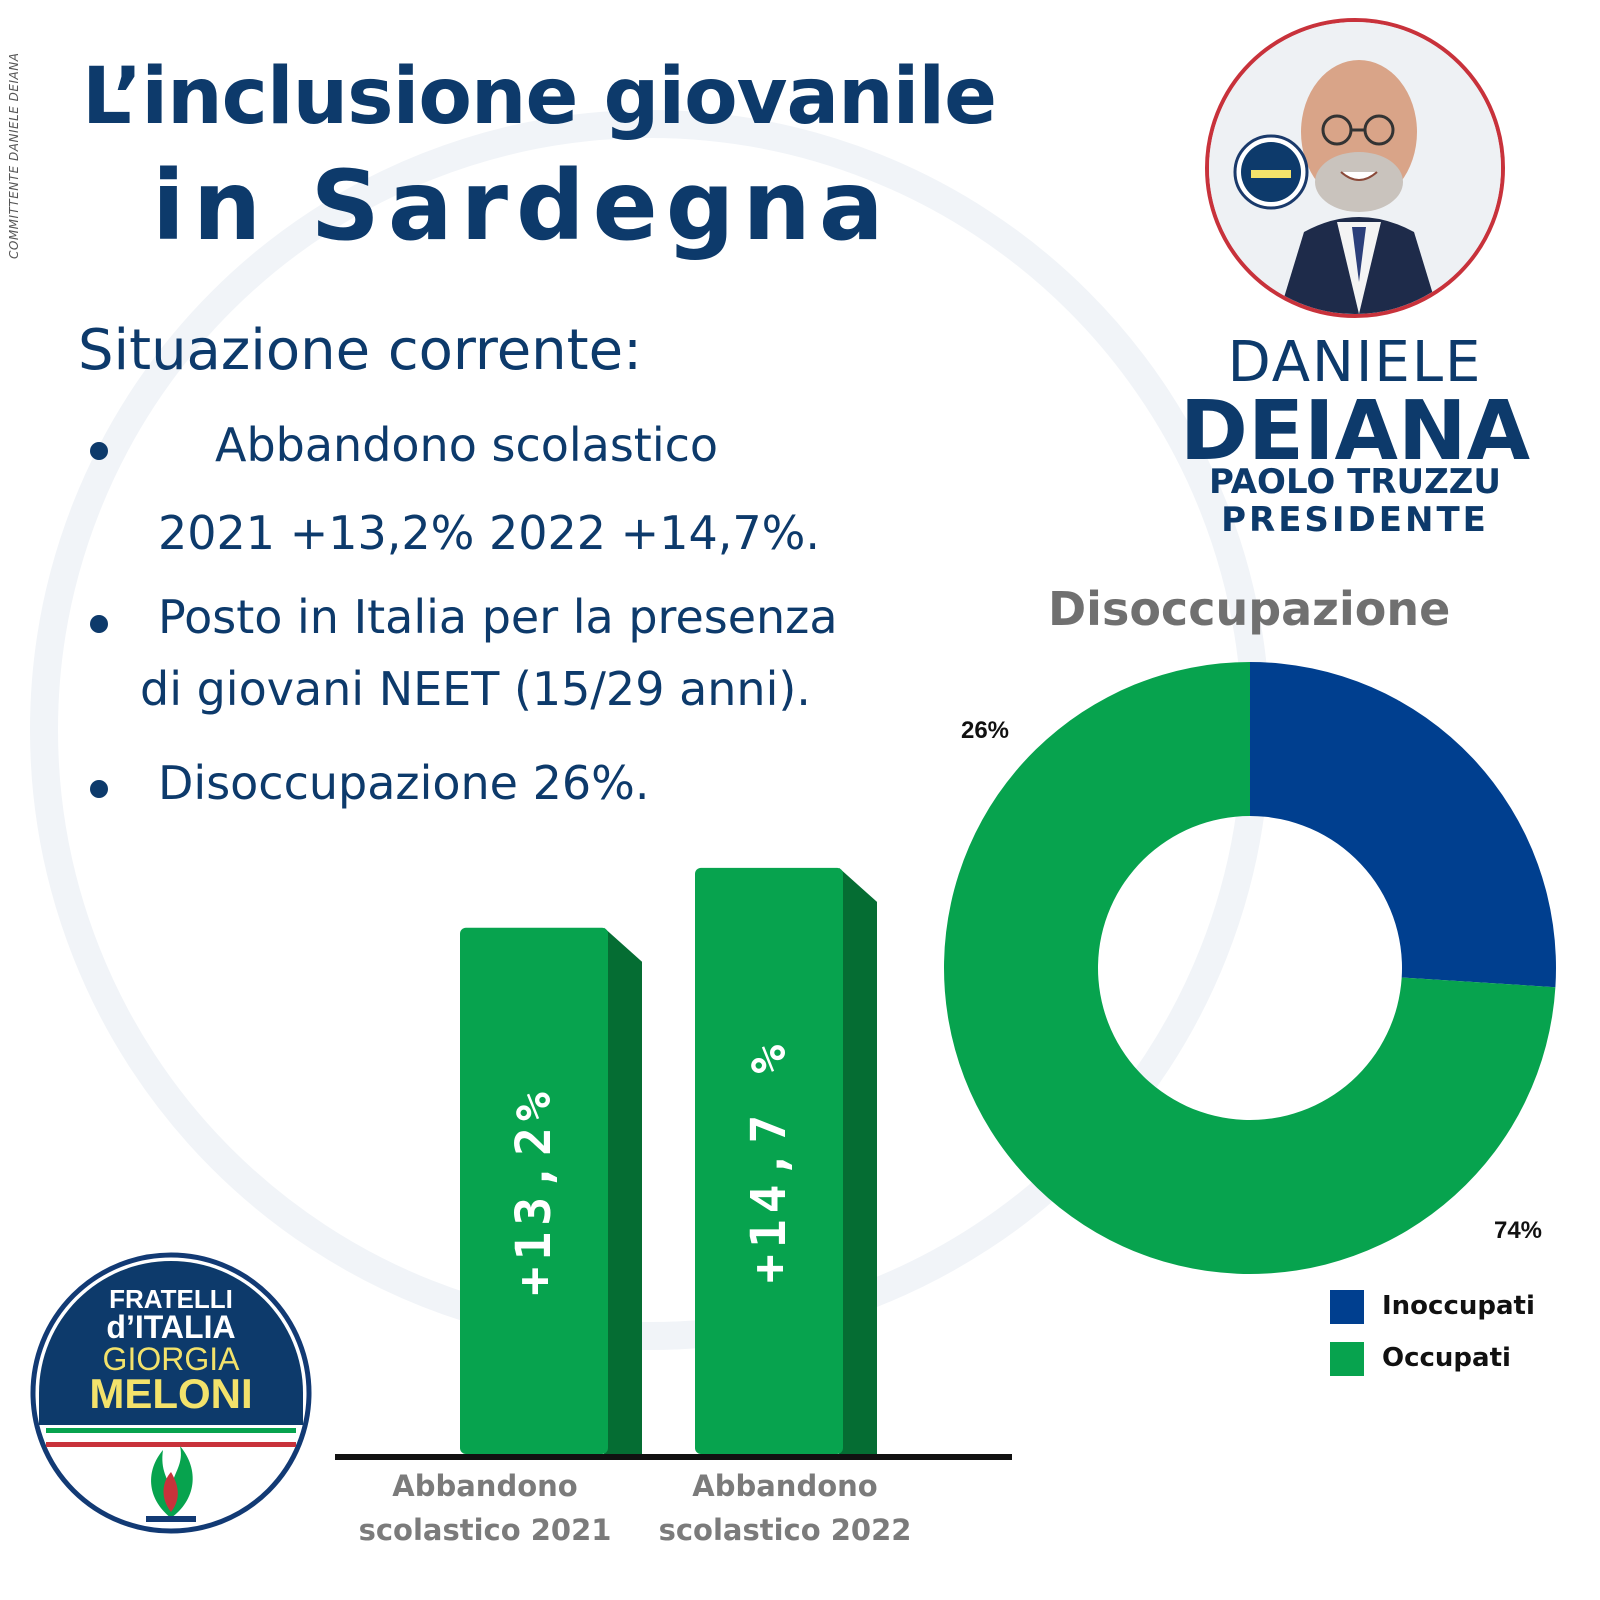 This screenshot has height=1600, width=1600. What do you see at coordinates (539, 97) in the screenshot?
I see `page-title-line1: L’inclusione giovanile` at bounding box center [539, 97].